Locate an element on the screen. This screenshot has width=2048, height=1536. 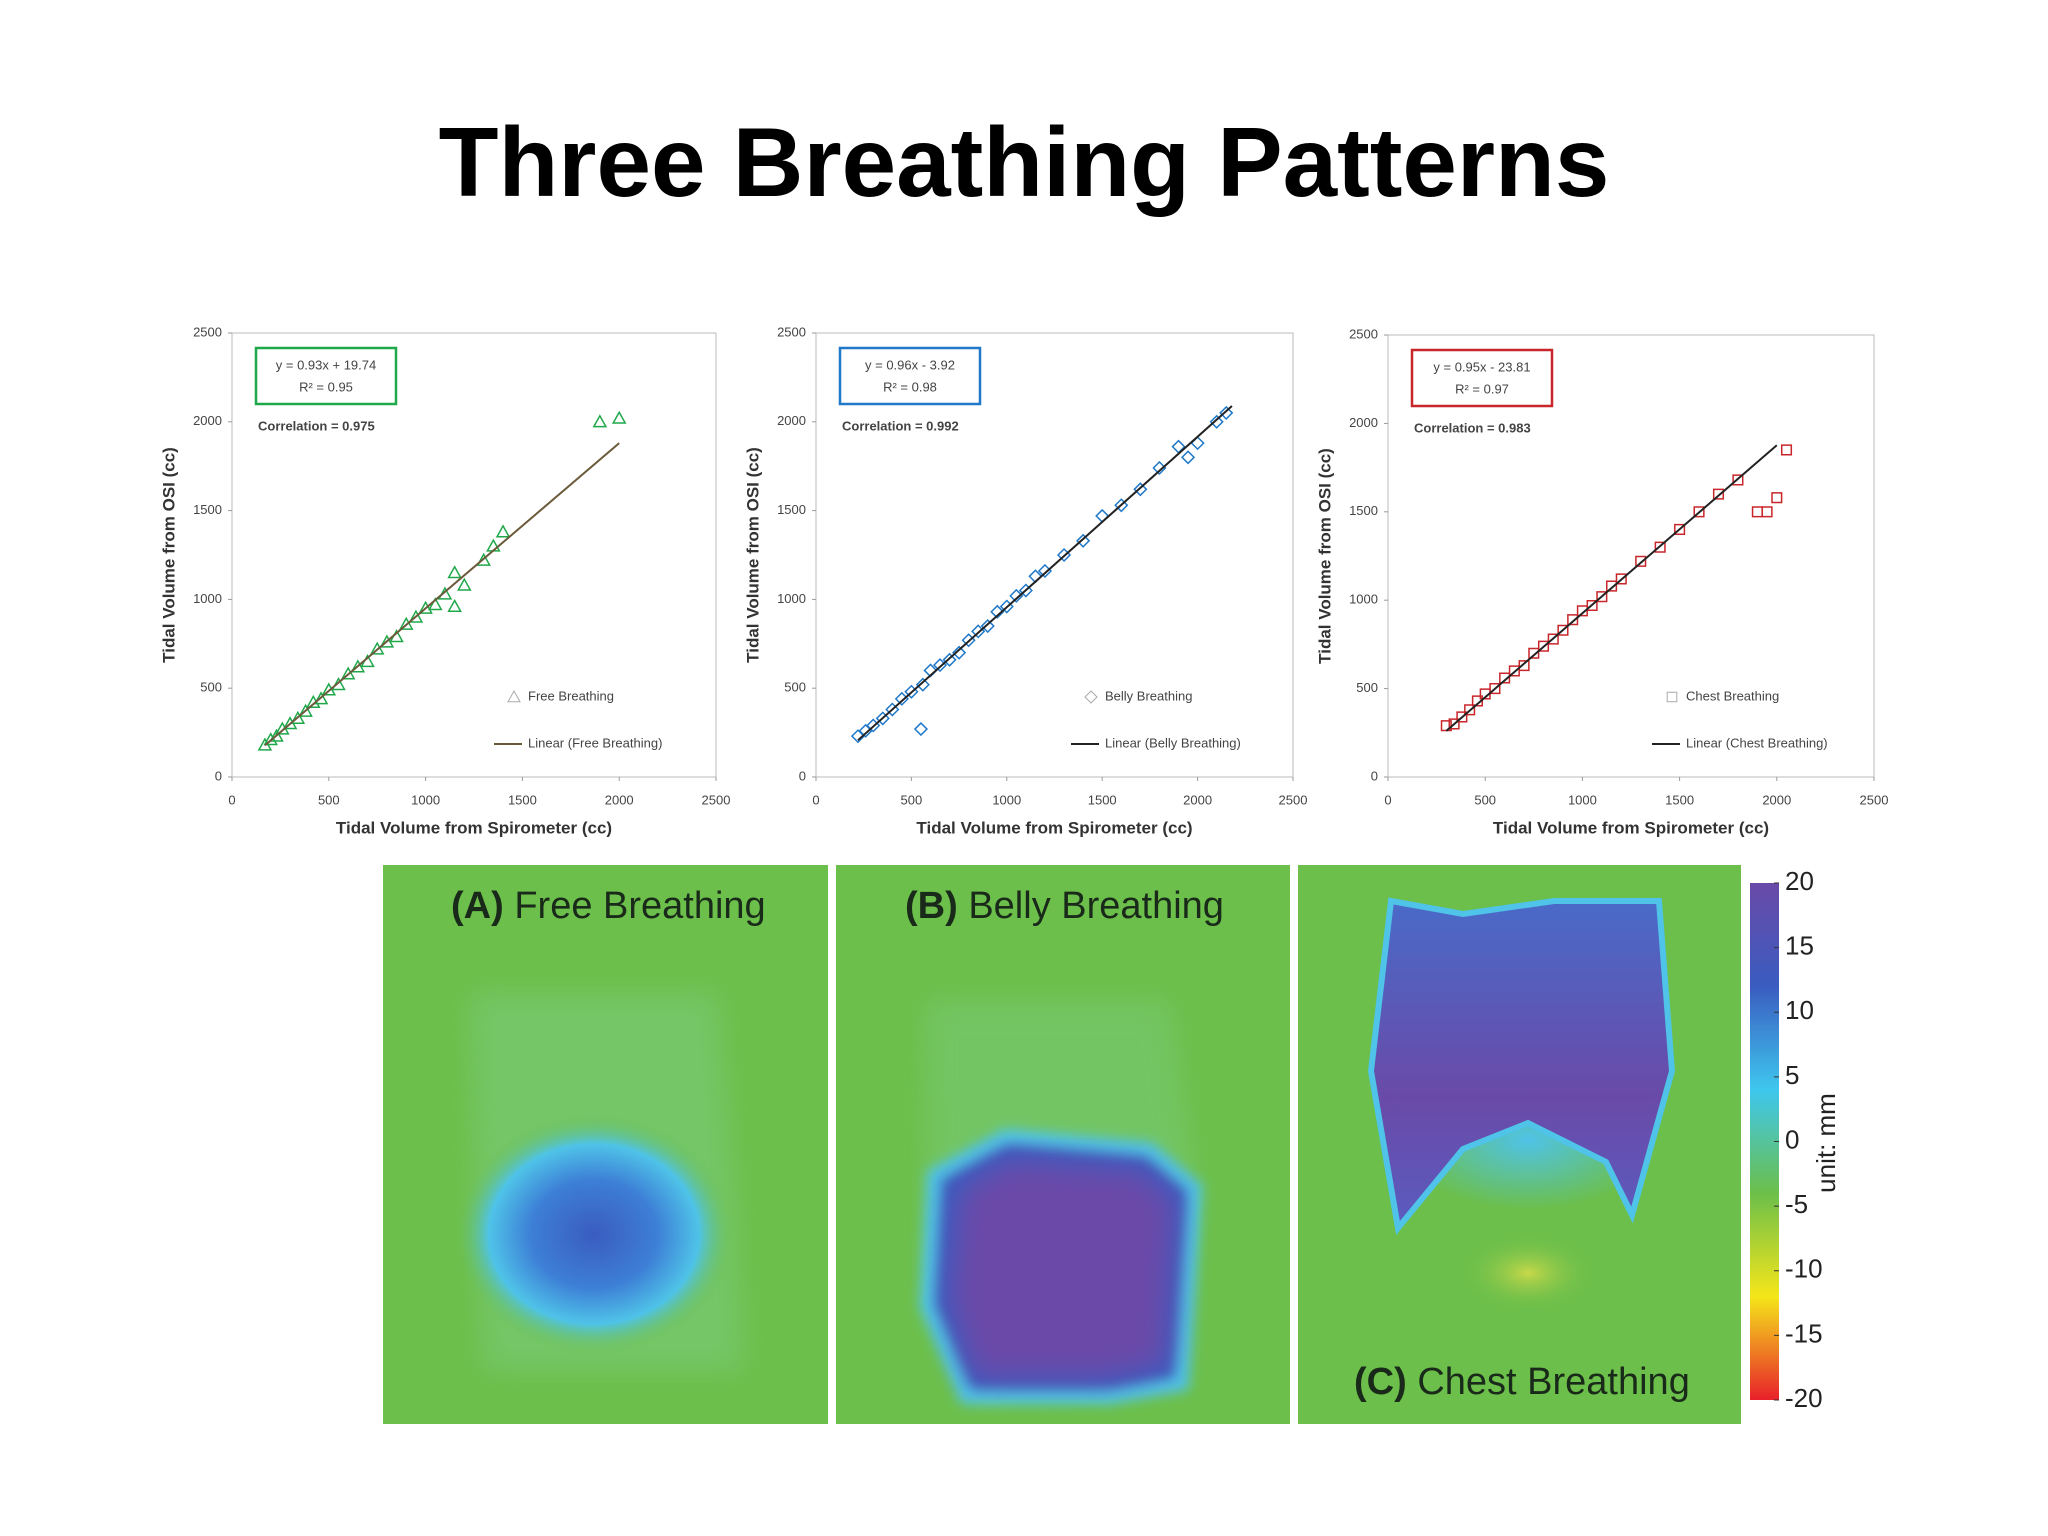
legend-label: Free Breathing is located at coordinates (571, 695).